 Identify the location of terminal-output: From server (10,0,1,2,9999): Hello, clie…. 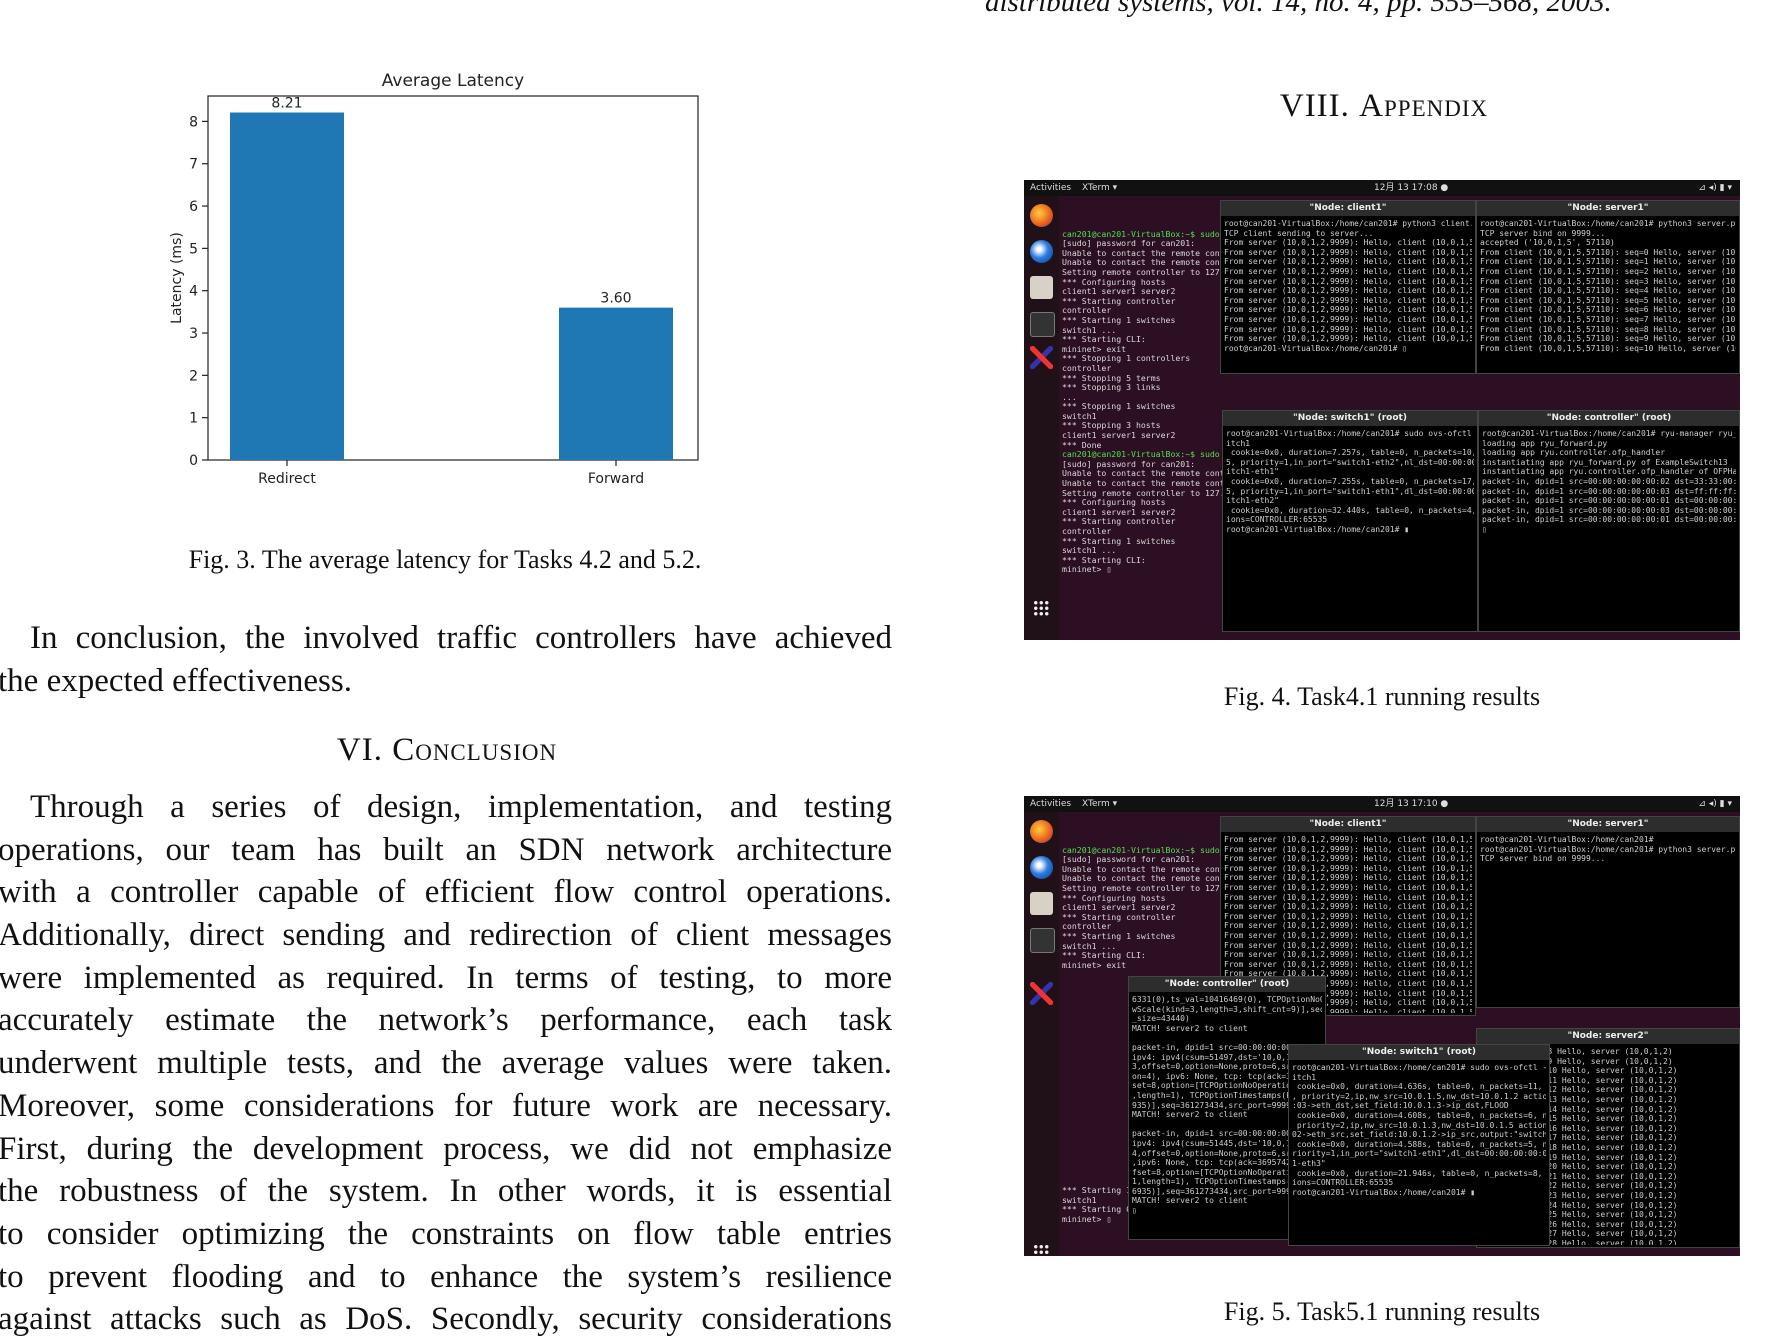
(1348, 924).